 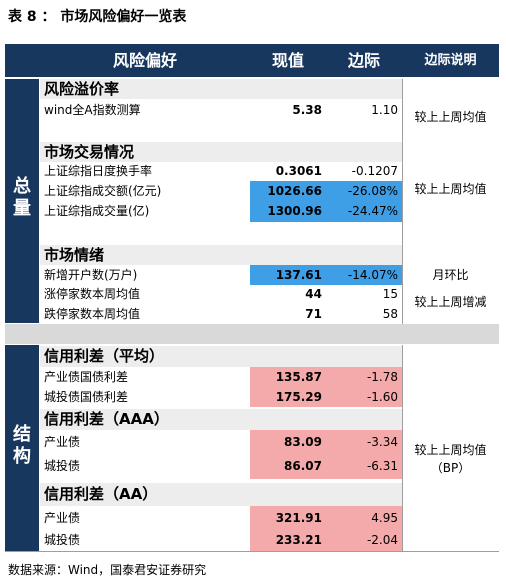 What do you see at coordinates (103, 191) in the screenshot?
I see `row-label: 上证综指成交额(亿元)` at bounding box center [103, 191].